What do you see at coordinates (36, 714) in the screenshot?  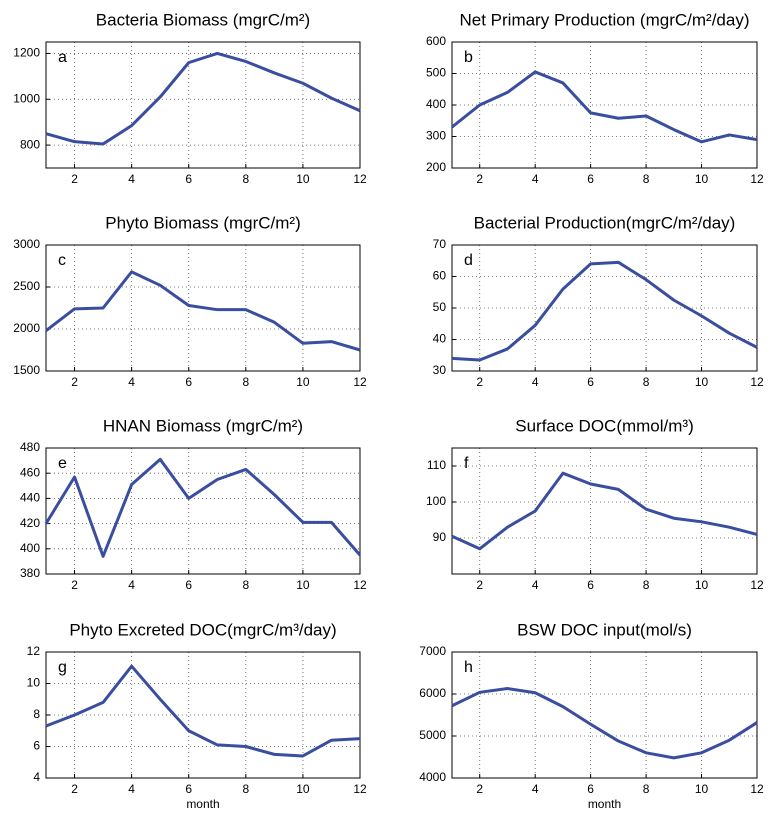 I see `y-tick-label: 8` at bounding box center [36, 714].